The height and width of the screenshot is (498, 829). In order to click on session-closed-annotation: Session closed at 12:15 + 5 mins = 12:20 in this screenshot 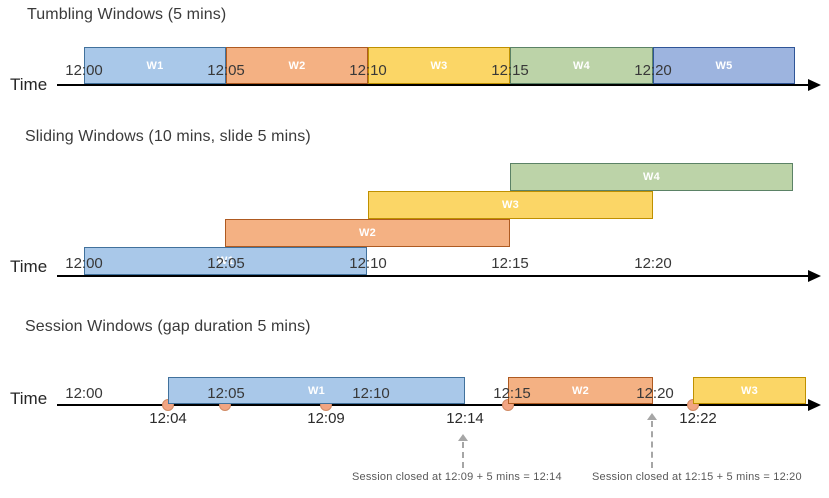, I will do `click(697, 477)`.